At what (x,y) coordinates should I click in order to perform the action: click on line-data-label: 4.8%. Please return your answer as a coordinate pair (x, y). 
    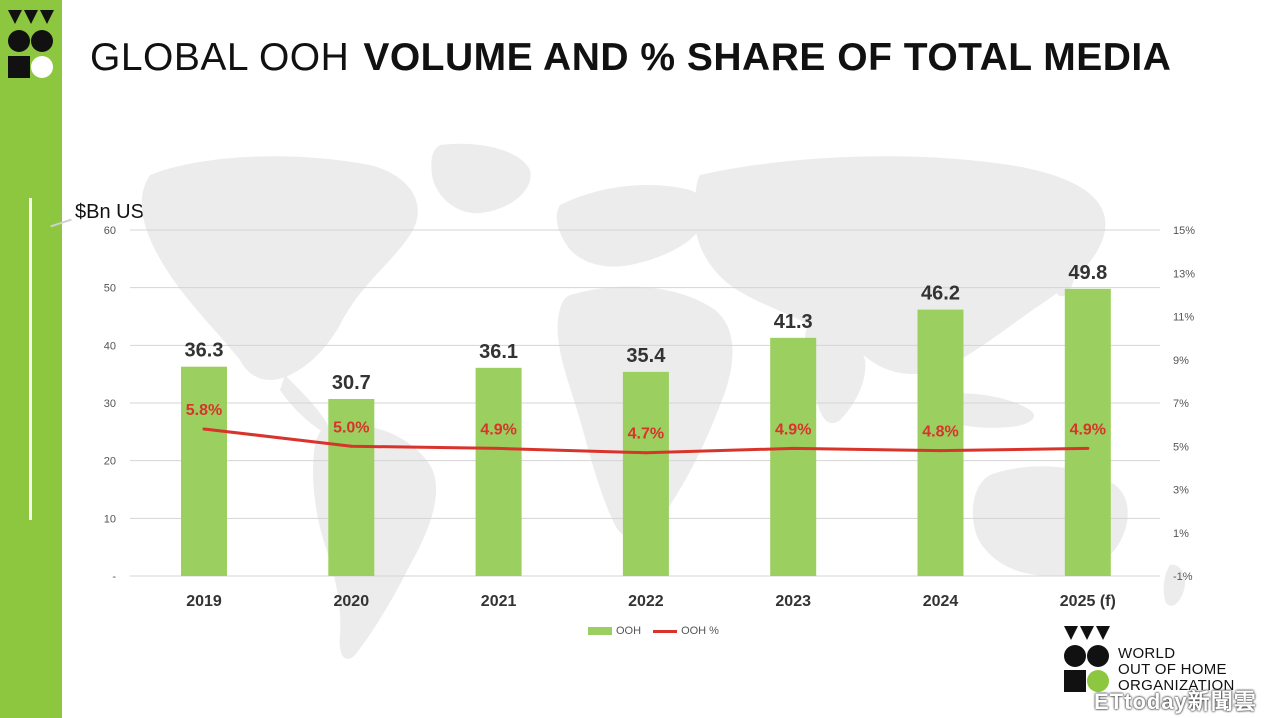
    Looking at the image, I should click on (940, 432).